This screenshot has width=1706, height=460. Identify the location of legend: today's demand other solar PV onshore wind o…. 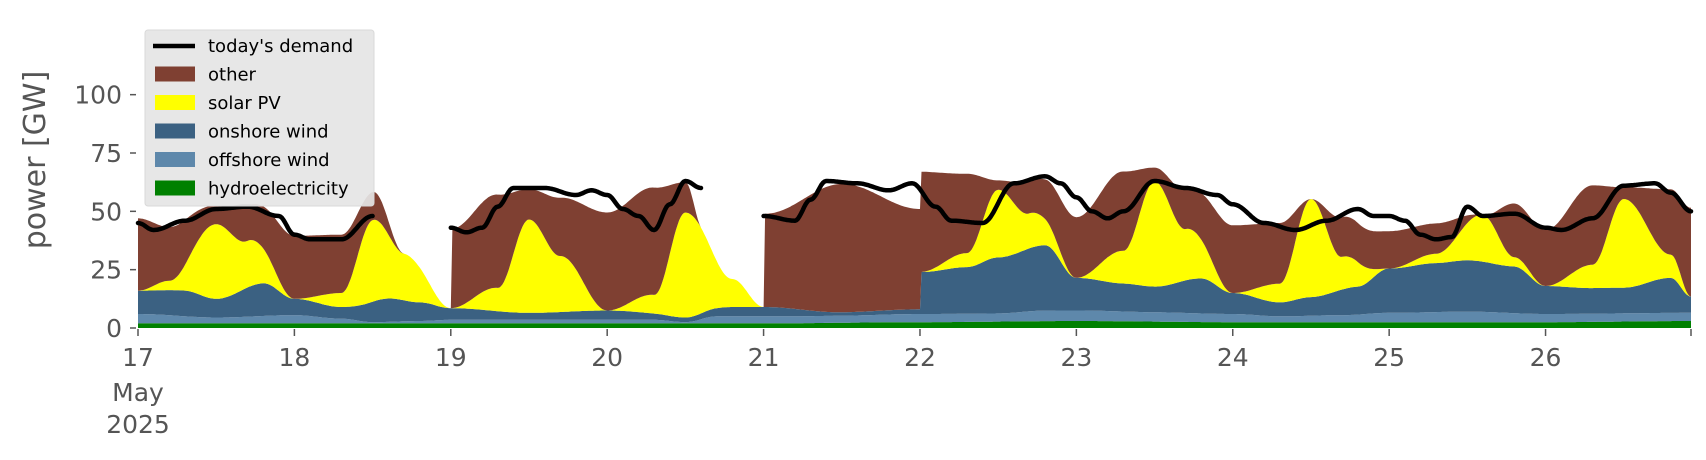
(259, 118).